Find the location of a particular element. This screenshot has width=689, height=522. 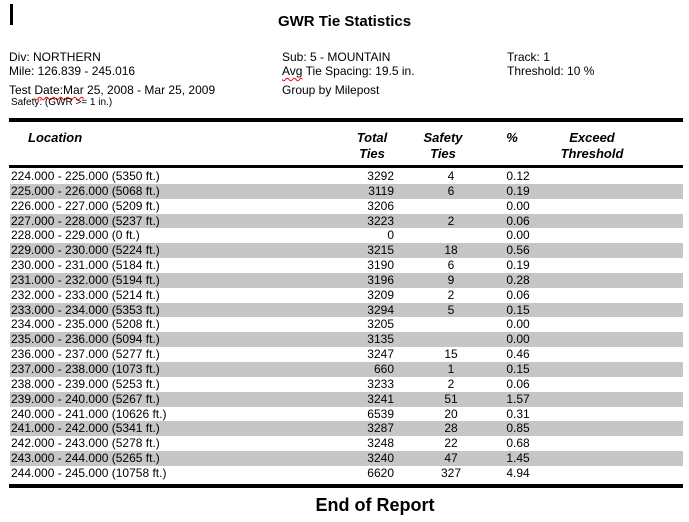

subdivision-label: Sub: 5 - MOUNTAIN is located at coordinates (336, 57).